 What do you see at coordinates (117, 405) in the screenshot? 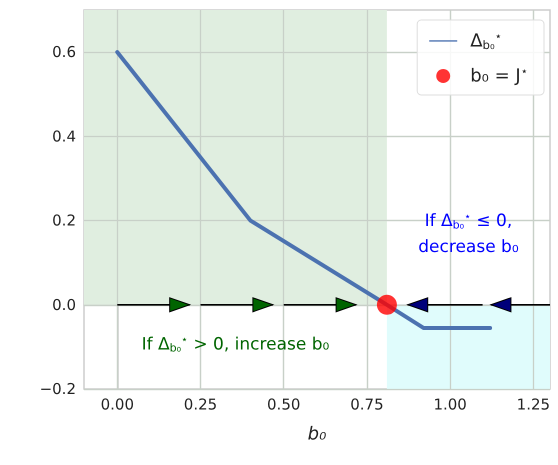
I see `x-tick-label: 0.00` at bounding box center [117, 405].